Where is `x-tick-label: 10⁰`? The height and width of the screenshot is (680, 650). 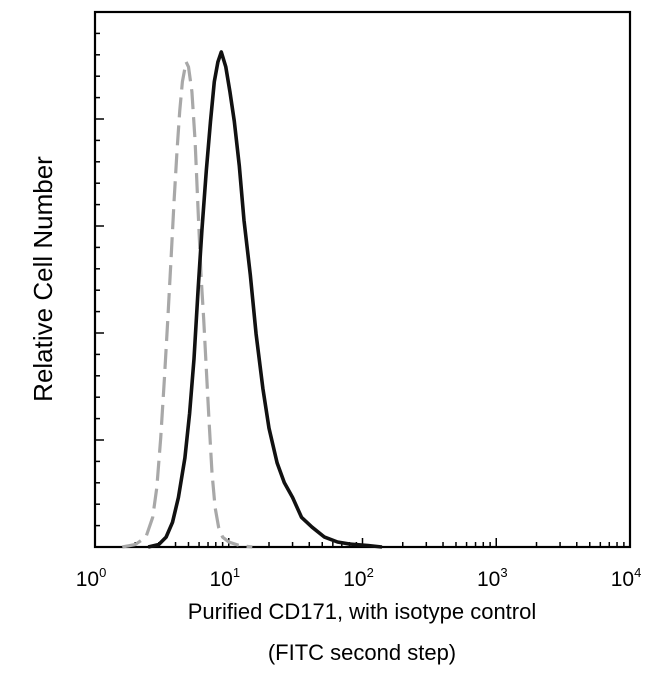
x-tick-label: 10⁰ is located at coordinates (91, 578).